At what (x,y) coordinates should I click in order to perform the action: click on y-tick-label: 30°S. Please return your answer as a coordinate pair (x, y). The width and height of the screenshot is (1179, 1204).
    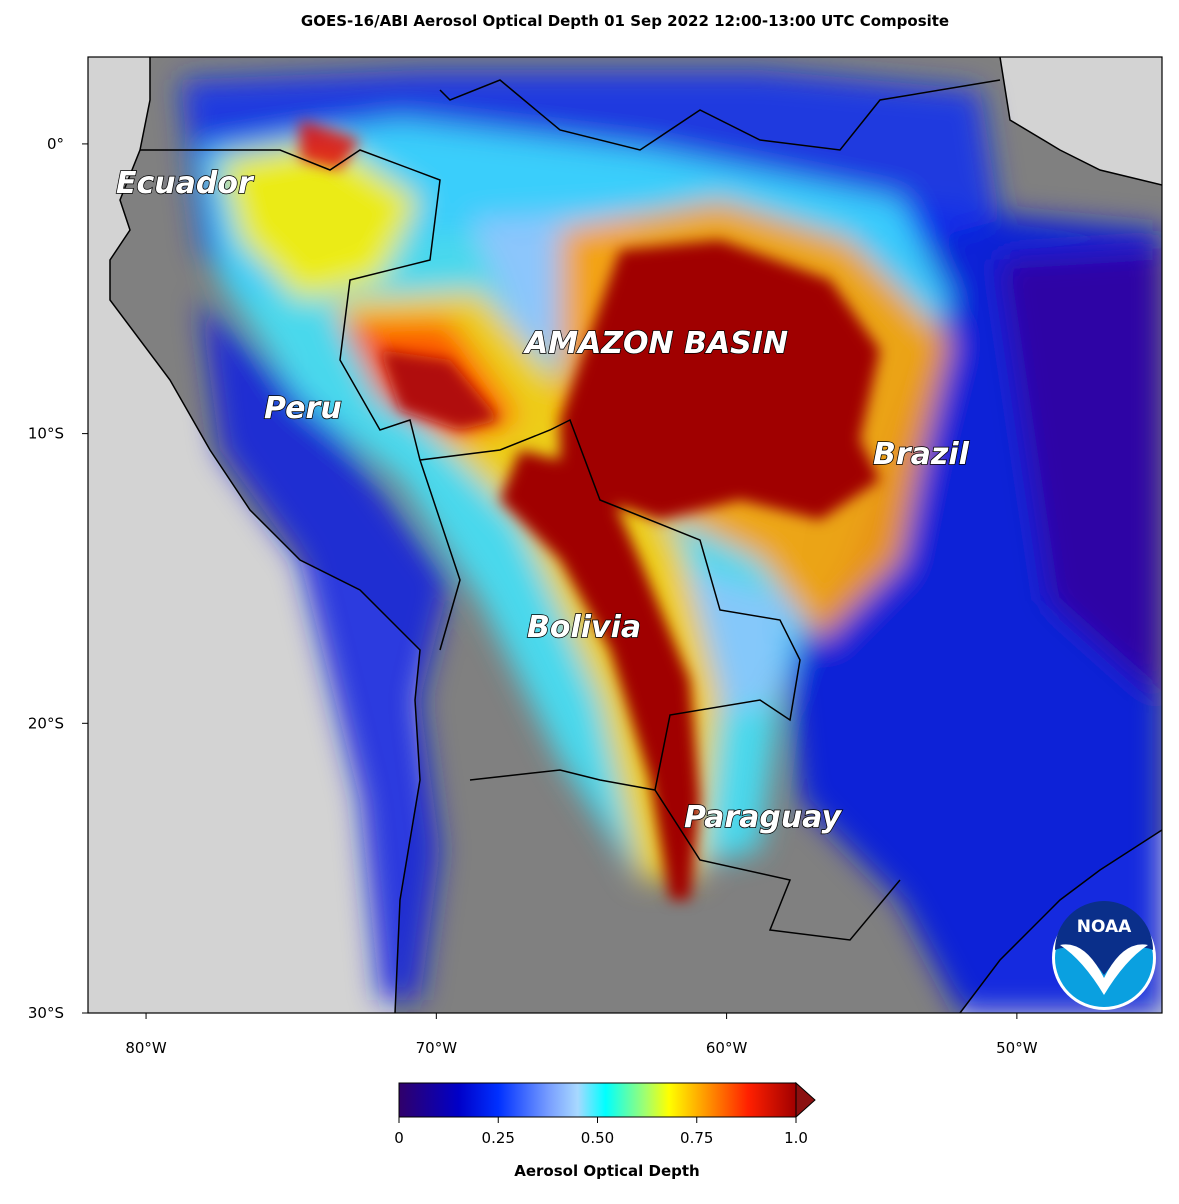
    Looking at the image, I should click on (46, 1013).